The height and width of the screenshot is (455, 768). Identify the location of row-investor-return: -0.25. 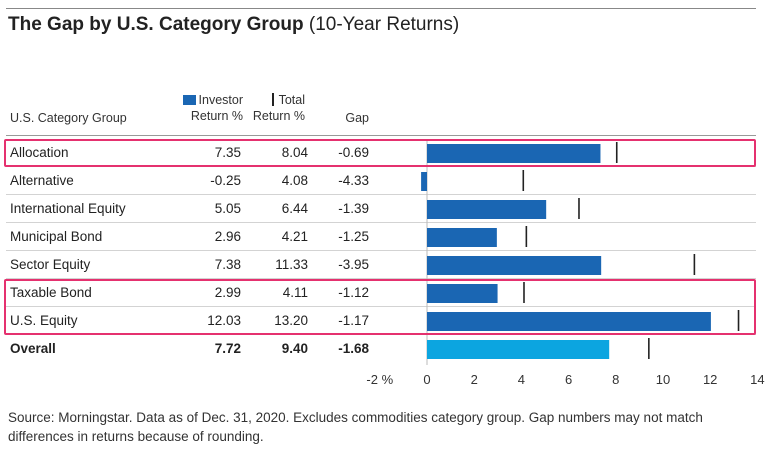
(225, 180).